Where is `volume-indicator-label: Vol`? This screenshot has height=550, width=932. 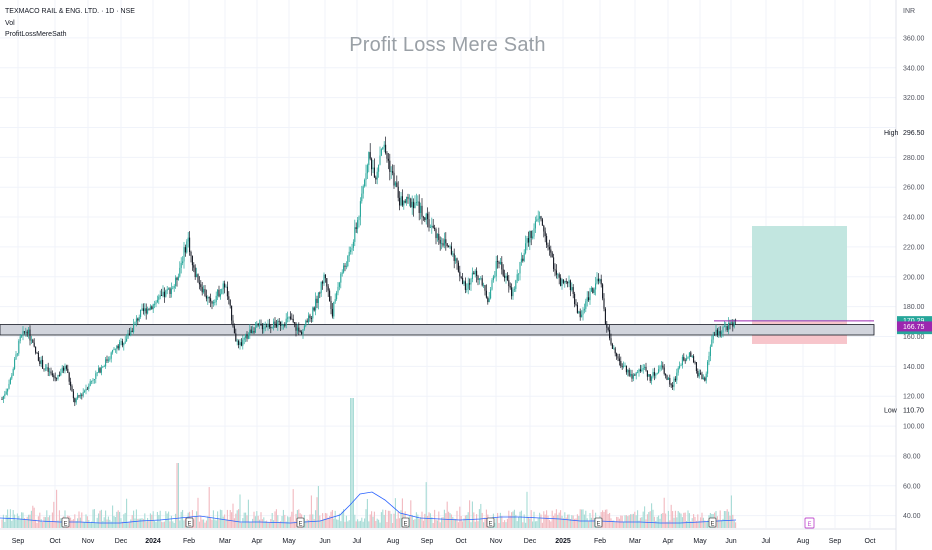
volume-indicator-label: Vol is located at coordinates (10, 23).